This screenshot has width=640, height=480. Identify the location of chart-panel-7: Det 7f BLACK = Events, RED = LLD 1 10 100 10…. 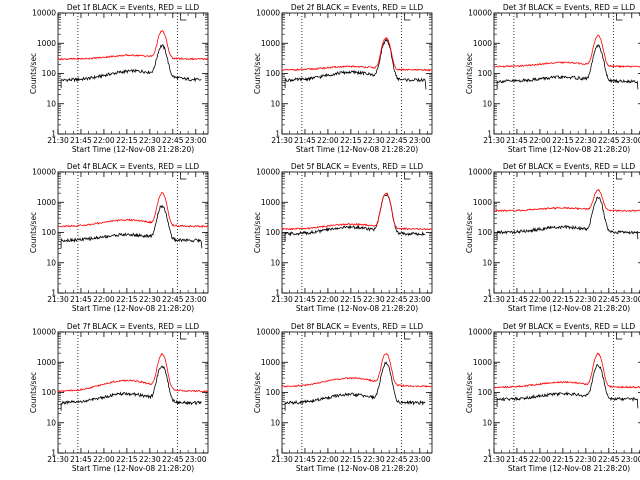
(119, 397).